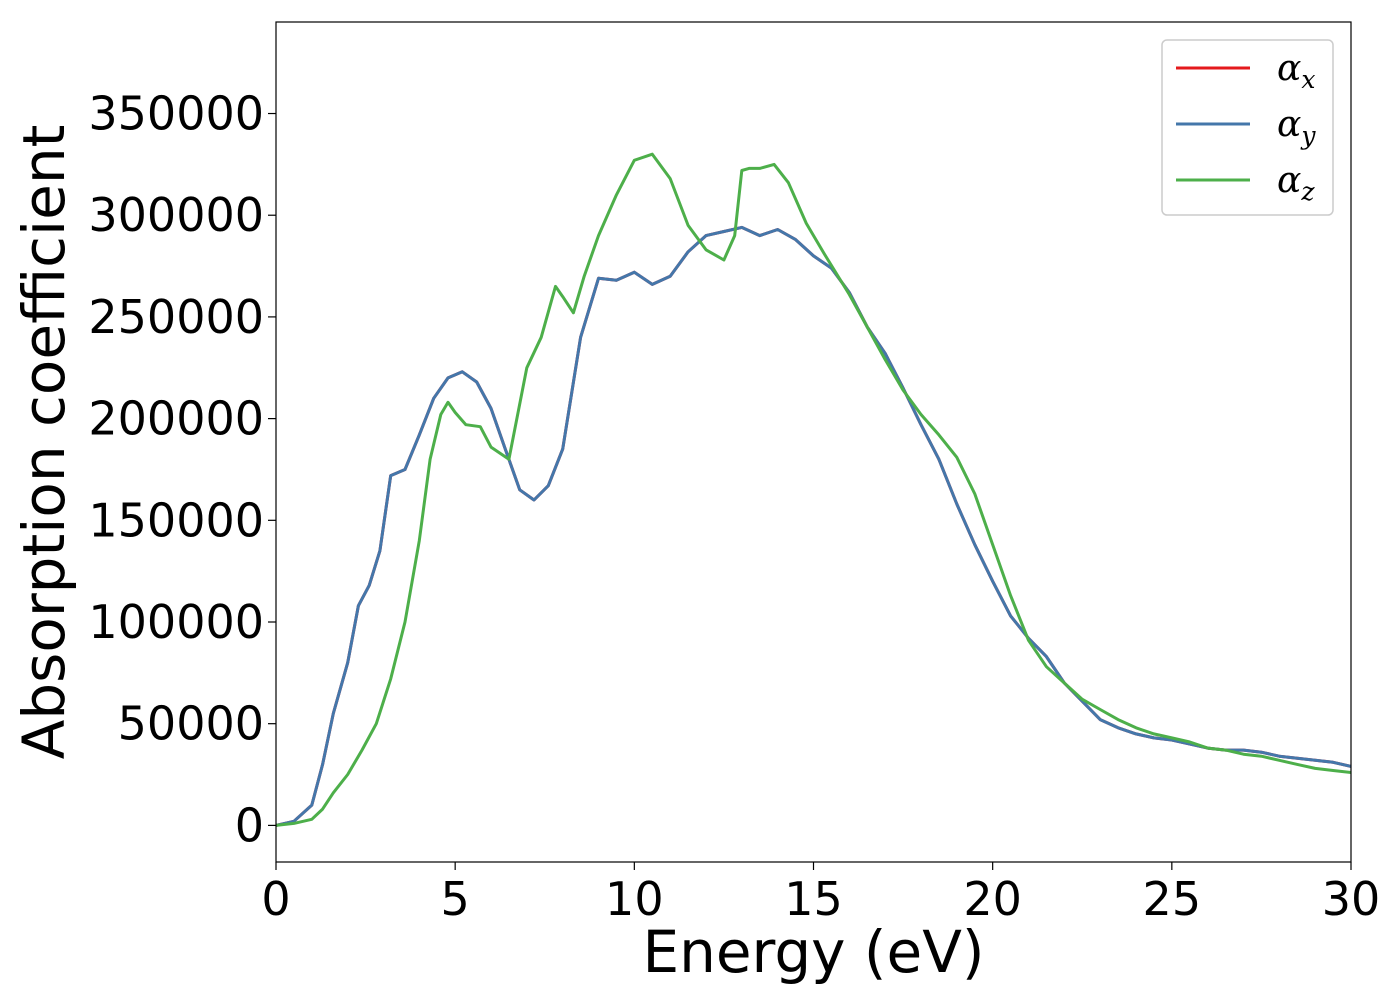 This screenshot has width=1400, height=1000. What do you see at coordinates (191, 724) in the screenshot?
I see `y-tick-label: 50000` at bounding box center [191, 724].